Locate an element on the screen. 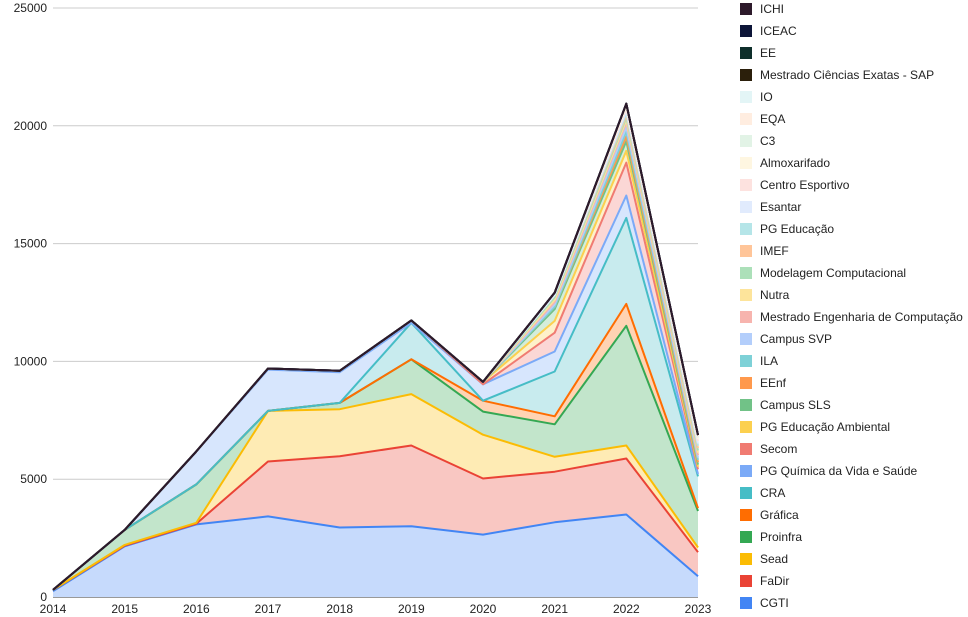 This screenshot has height=617, width=968. legend-label: Proinfra is located at coordinates (781, 537).